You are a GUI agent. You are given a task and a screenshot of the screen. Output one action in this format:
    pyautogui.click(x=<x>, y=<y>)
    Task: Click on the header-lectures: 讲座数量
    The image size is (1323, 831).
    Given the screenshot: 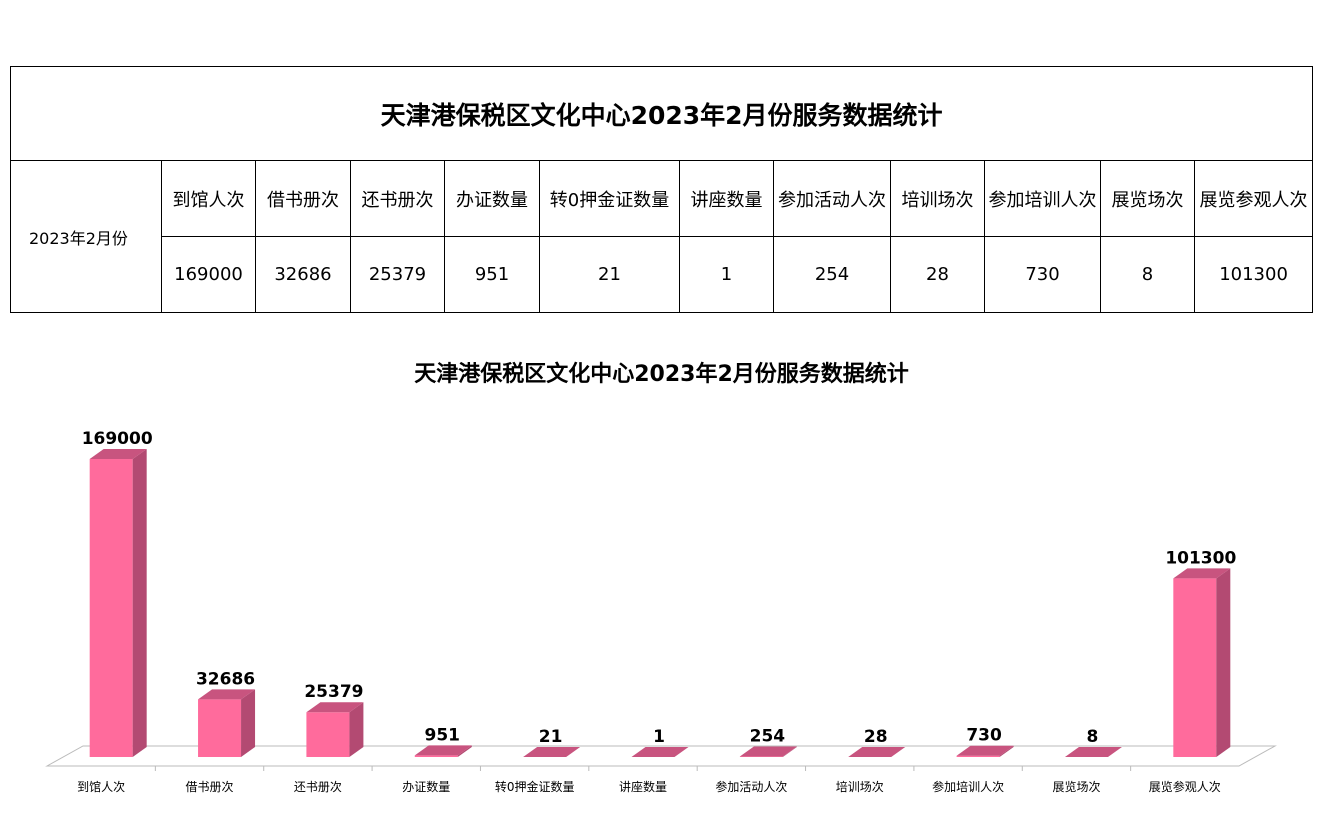 What is the action you would take?
    pyautogui.click(x=726, y=198)
    